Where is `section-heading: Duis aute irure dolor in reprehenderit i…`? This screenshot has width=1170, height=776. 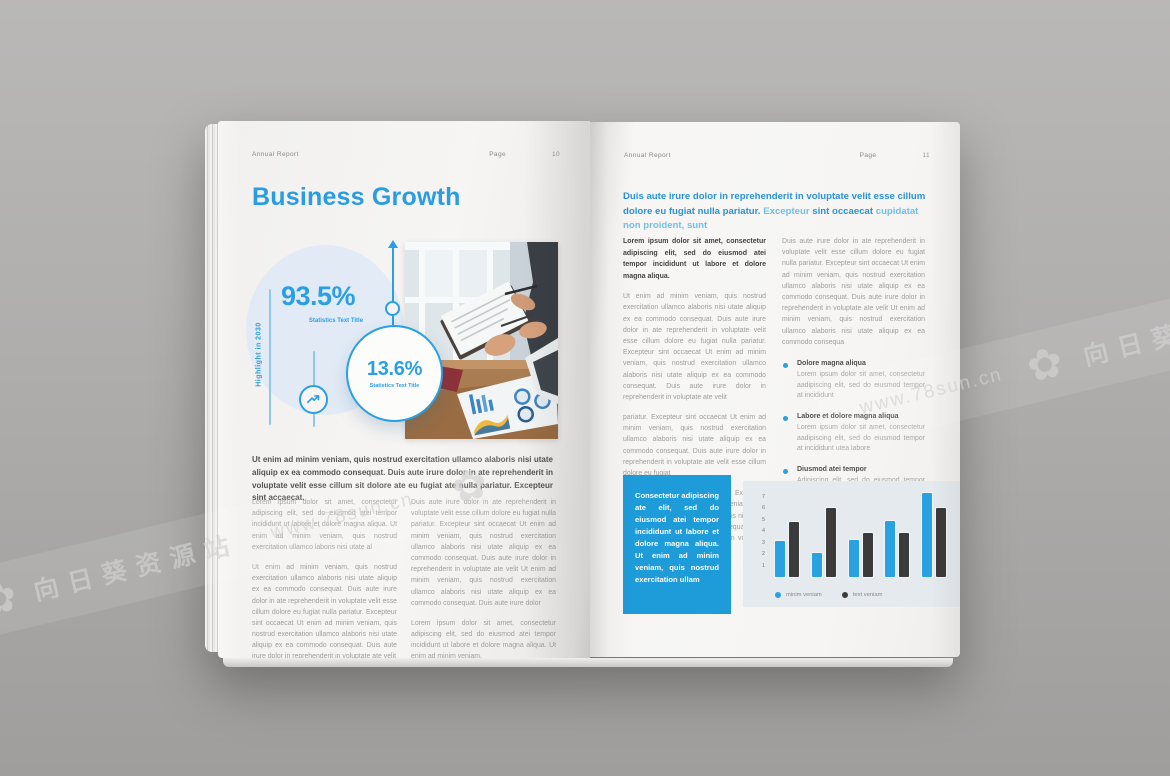
section-heading: Duis aute irure dolor in reprehenderit i… is located at coordinates (780, 212).